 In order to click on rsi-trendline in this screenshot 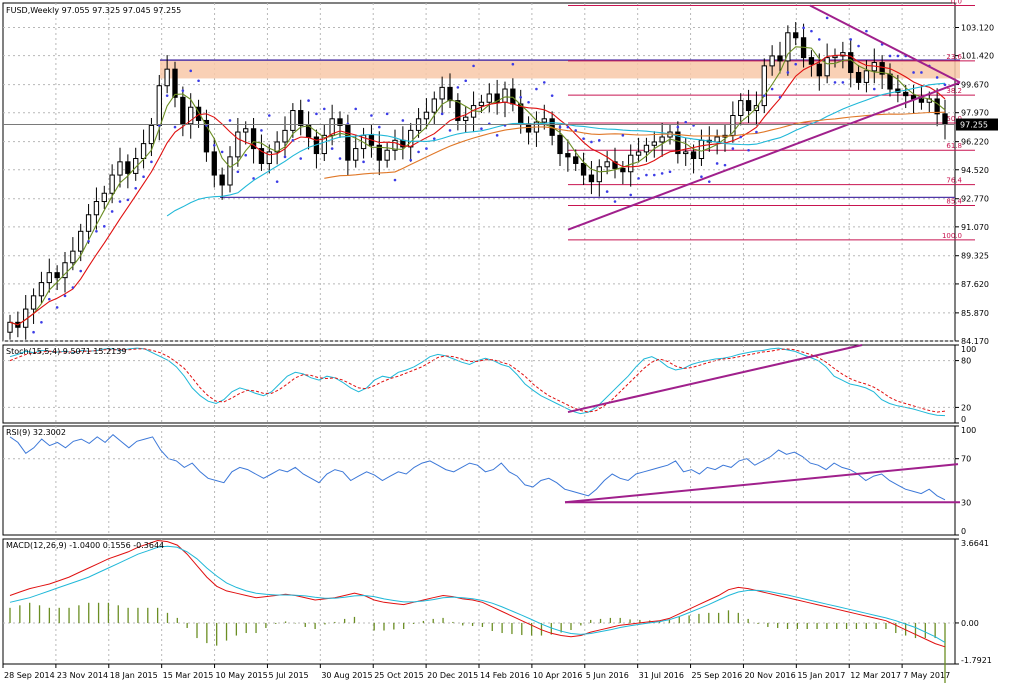, I will do `click(761, 483)`.